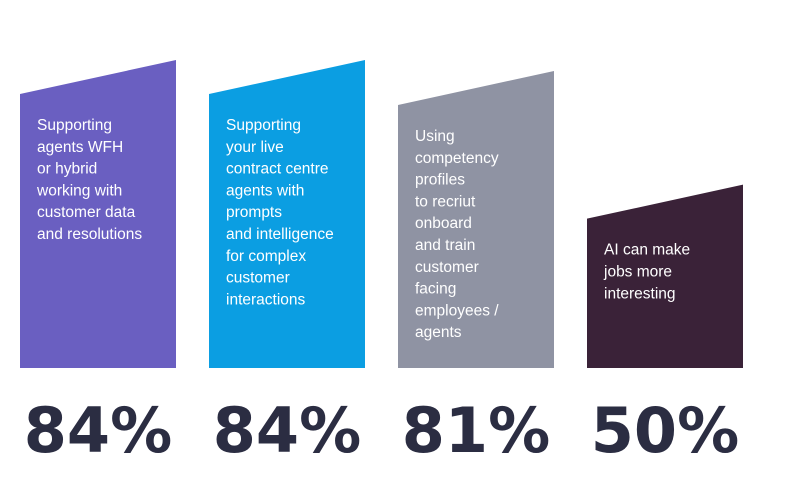 The image size is (800, 500). What do you see at coordinates (445, 245) in the screenshot?
I see `bar-3-label-line: and train` at bounding box center [445, 245].